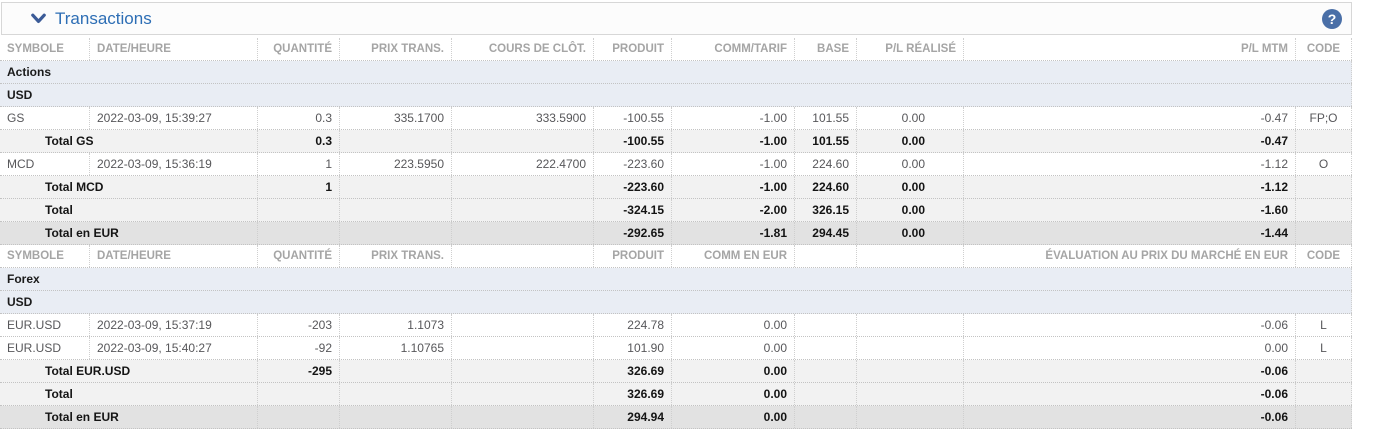  What do you see at coordinates (733, 256) in the screenshot?
I see `column-header-comm: COMM EN EUR` at bounding box center [733, 256].